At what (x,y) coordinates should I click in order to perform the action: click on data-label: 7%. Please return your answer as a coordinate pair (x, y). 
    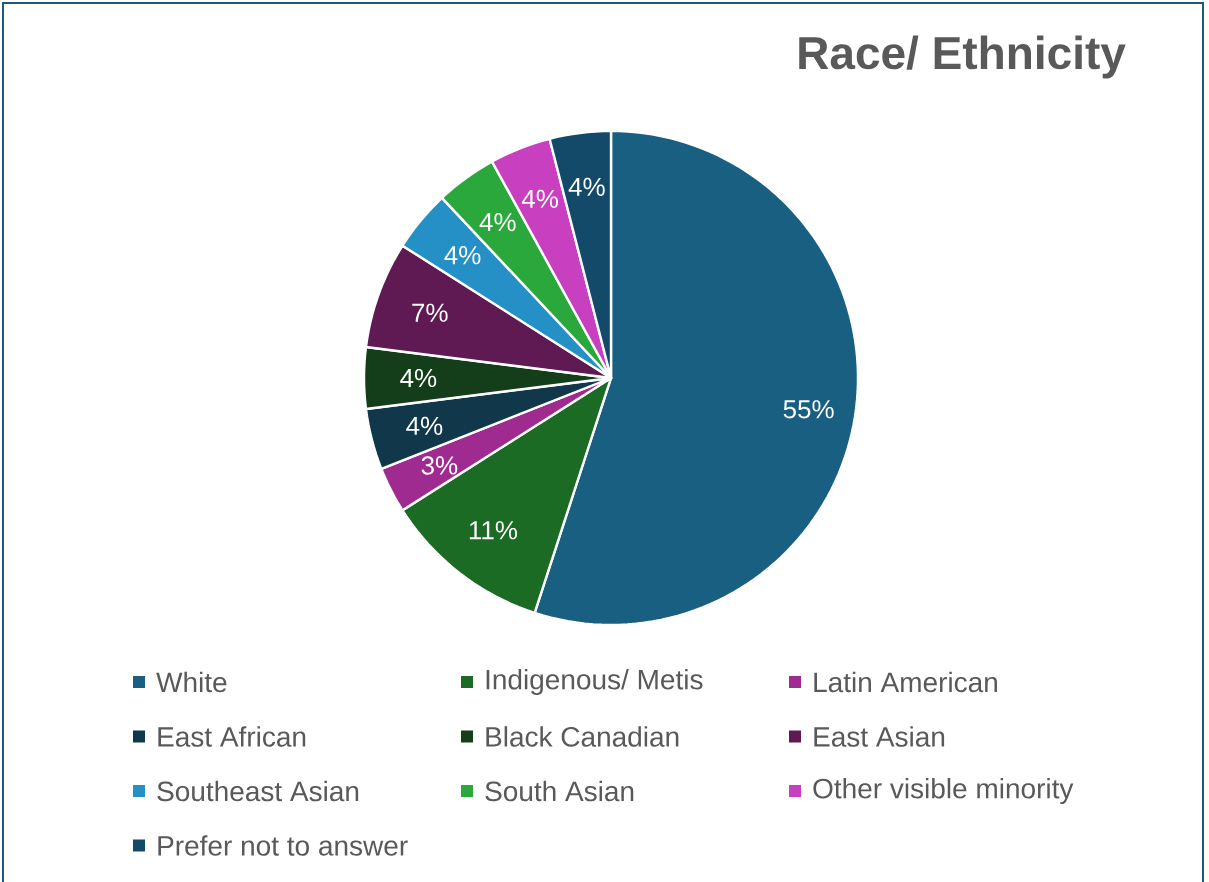
    Looking at the image, I should click on (430, 312).